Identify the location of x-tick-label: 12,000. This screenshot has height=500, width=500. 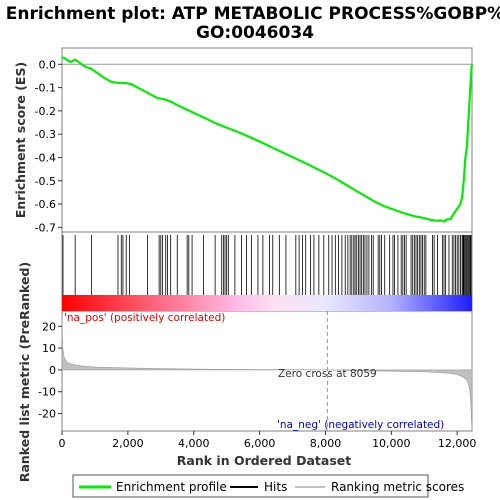
(457, 443).